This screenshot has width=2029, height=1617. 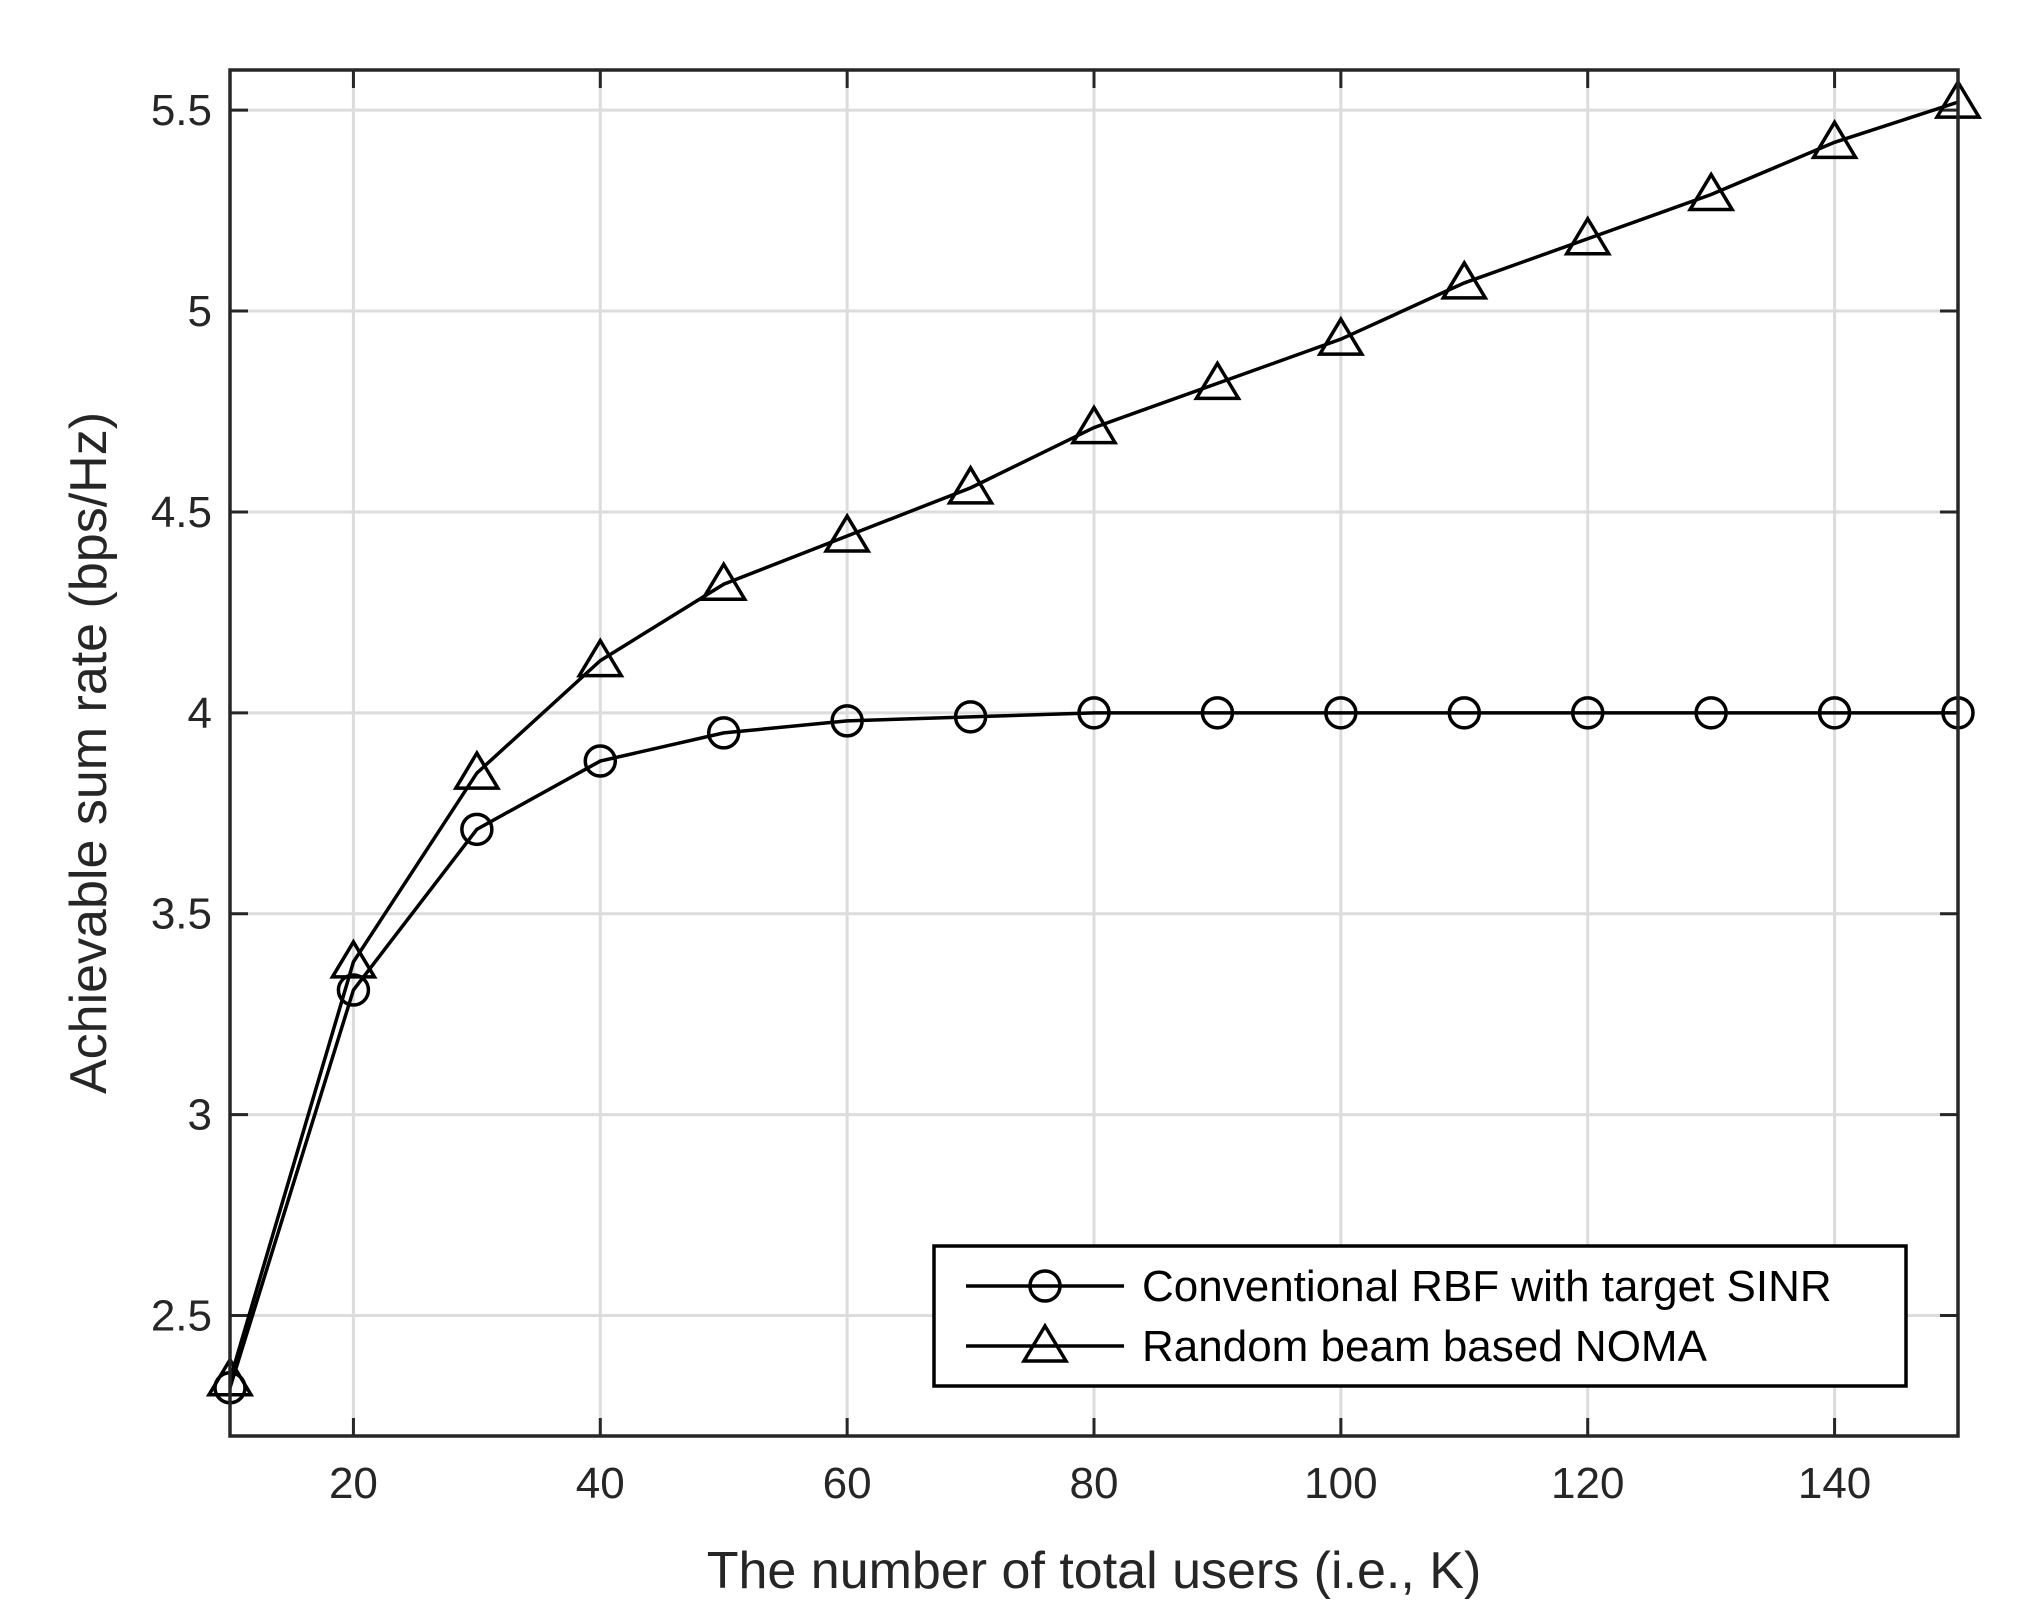 What do you see at coordinates (1425, 1346) in the screenshot?
I see `legend-label: Random beam based NOMA` at bounding box center [1425, 1346].